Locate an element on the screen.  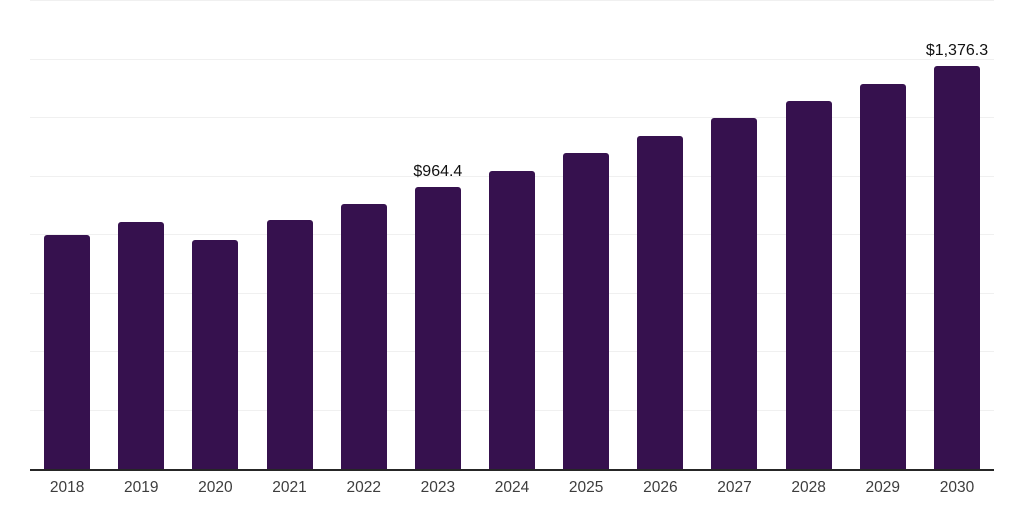
bar-2025 is located at coordinates (586, 311).